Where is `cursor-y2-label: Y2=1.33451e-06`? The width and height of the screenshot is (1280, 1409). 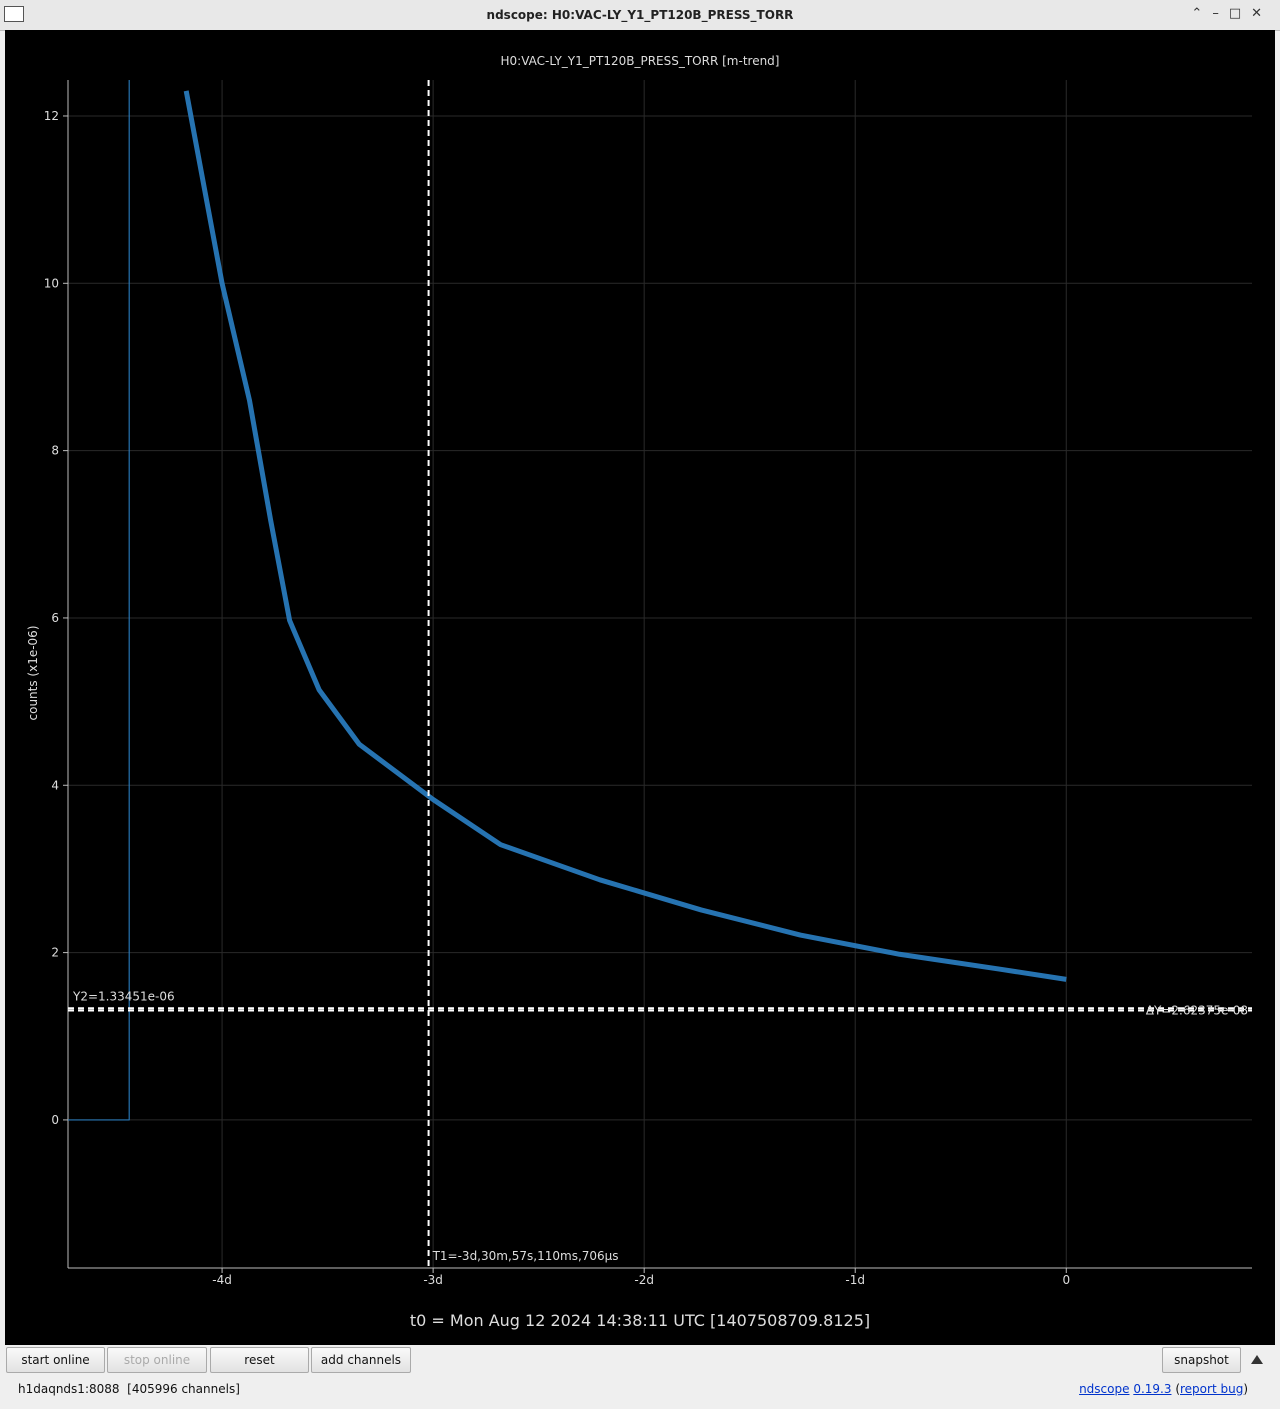
cursor-y2-label: Y2=1.33451e-06 is located at coordinates (123, 996).